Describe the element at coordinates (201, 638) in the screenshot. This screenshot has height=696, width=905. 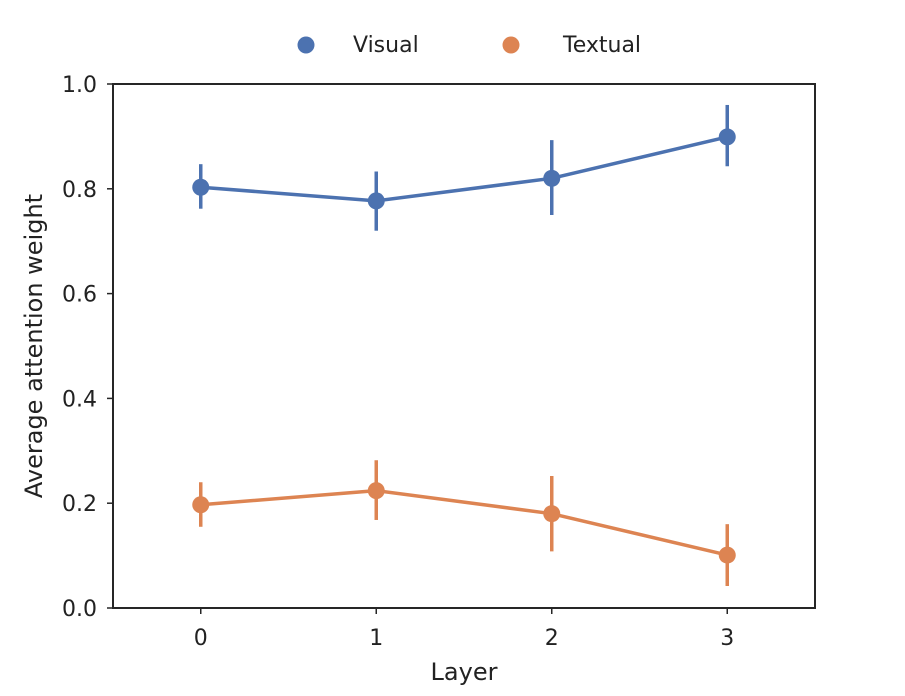
I see `x-tick-label: 0` at that location.